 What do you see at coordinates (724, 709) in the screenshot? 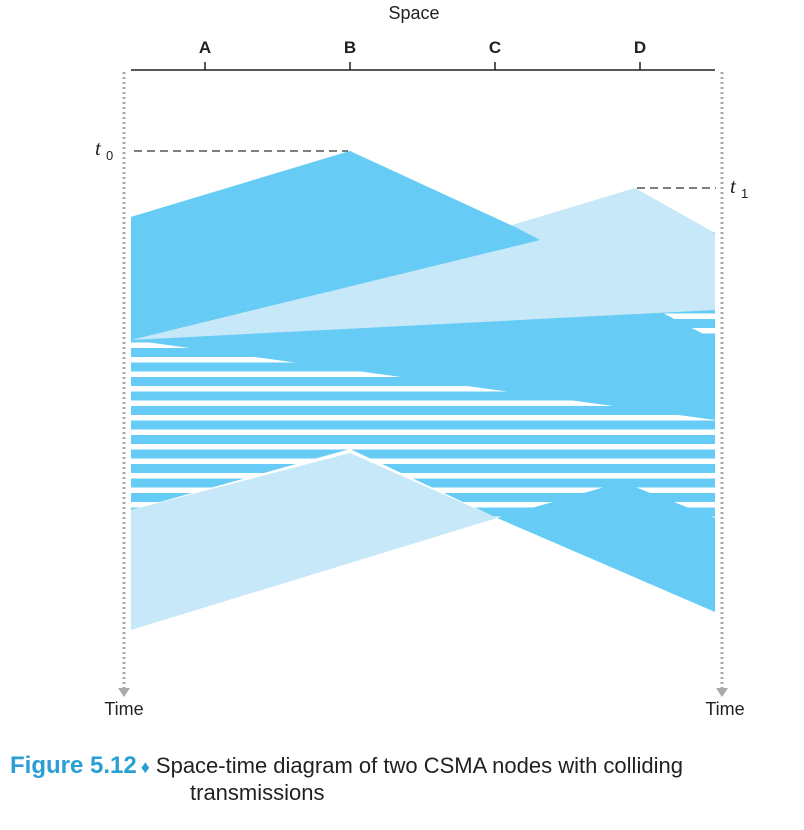
I see `time-label-right: Time` at bounding box center [724, 709].